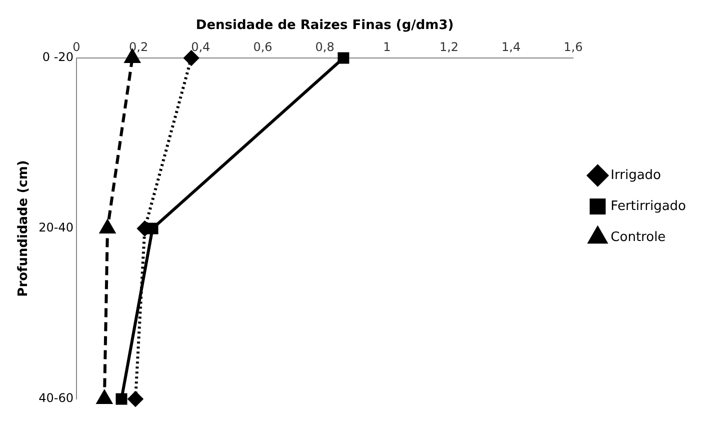 The image size is (714, 423). I want to click on y-axis-title: Profundidade (cm), so click(24, 228).